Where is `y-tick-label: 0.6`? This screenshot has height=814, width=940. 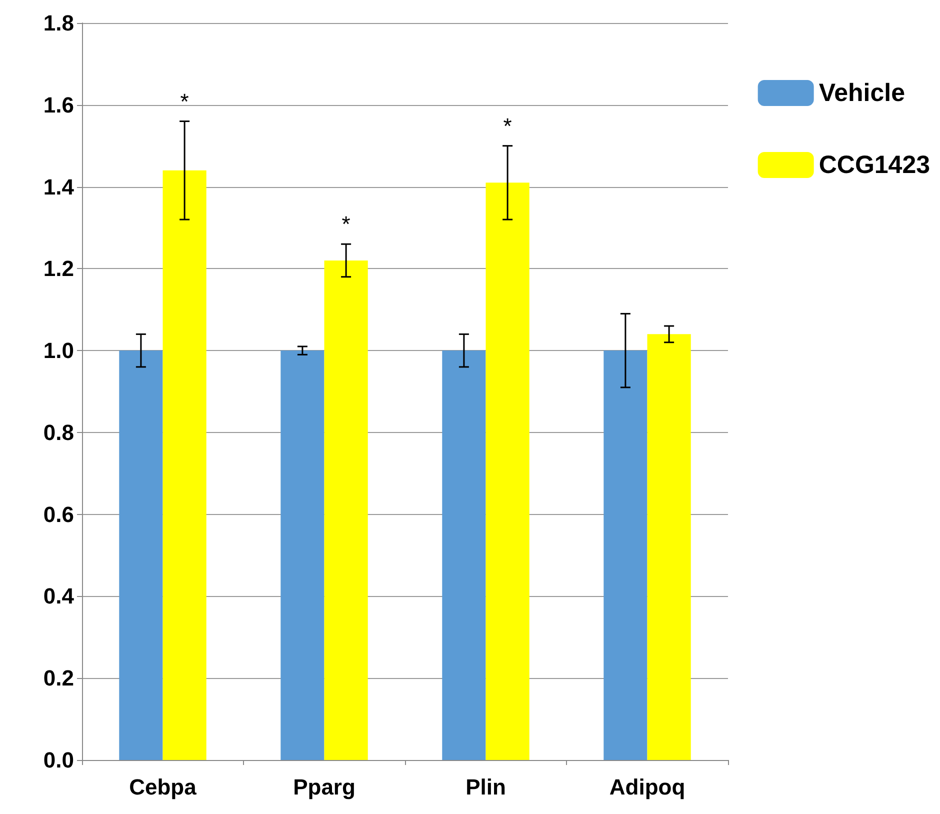
y-tick-label: 0.6 is located at coordinates (58, 514).